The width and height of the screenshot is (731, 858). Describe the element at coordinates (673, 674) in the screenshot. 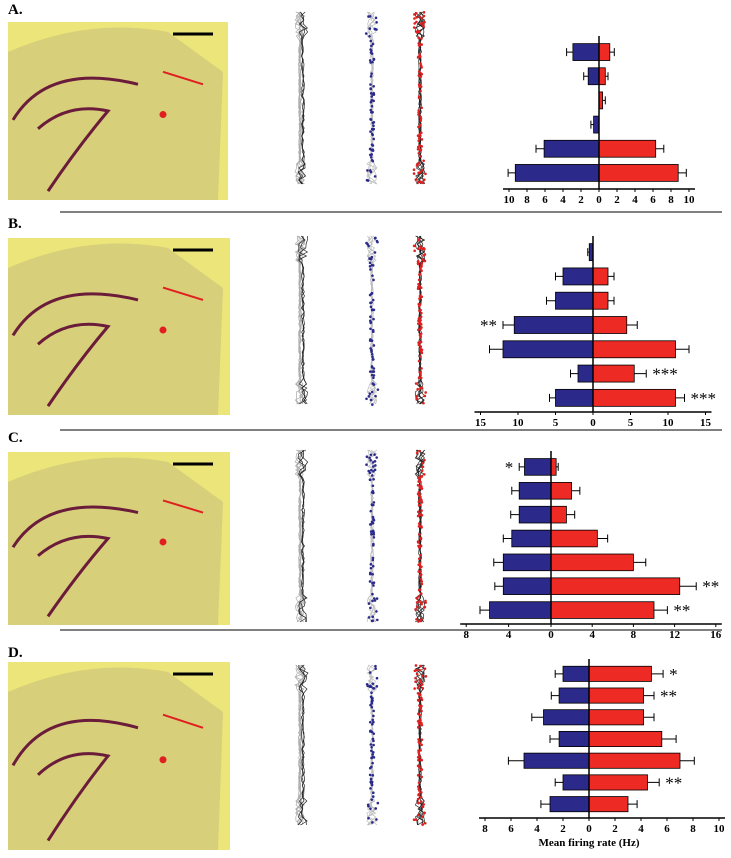

I see `significance: *` at that location.